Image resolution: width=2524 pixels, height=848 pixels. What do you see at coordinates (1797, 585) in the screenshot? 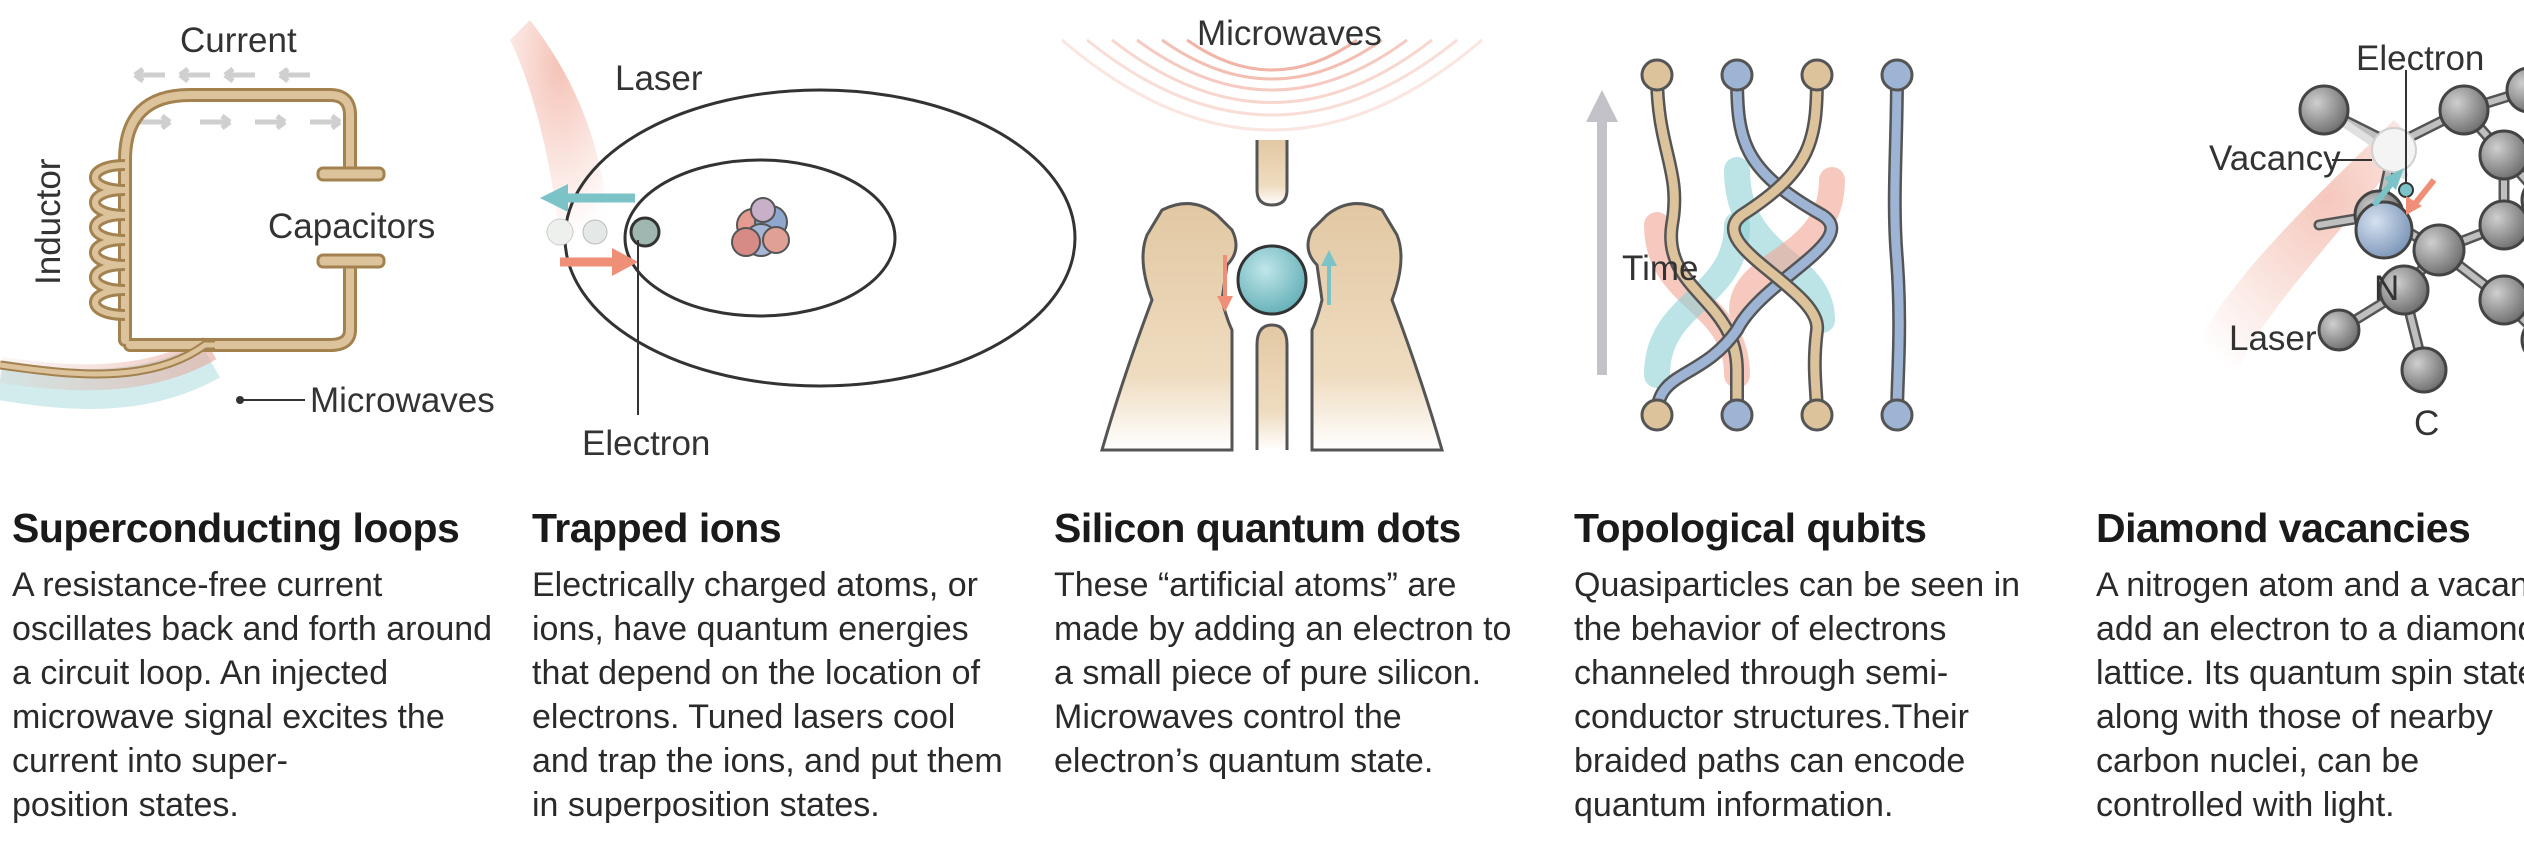
I see `body-line: Quasiparticles can be seen in` at bounding box center [1797, 585].